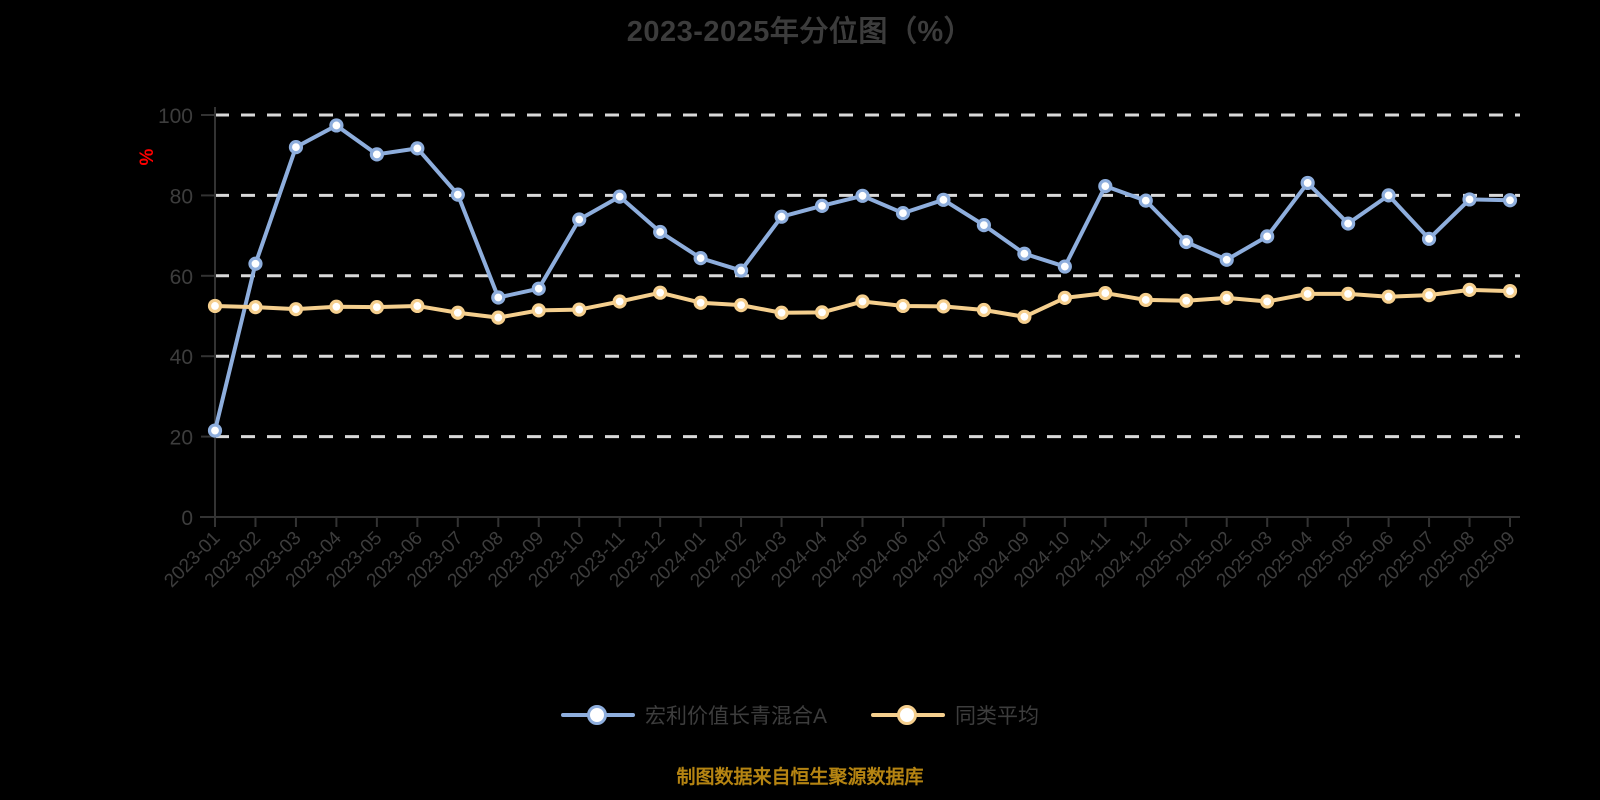  I want to click on legend-item-fund: 宏利价值长青混合A, so click(693, 715).